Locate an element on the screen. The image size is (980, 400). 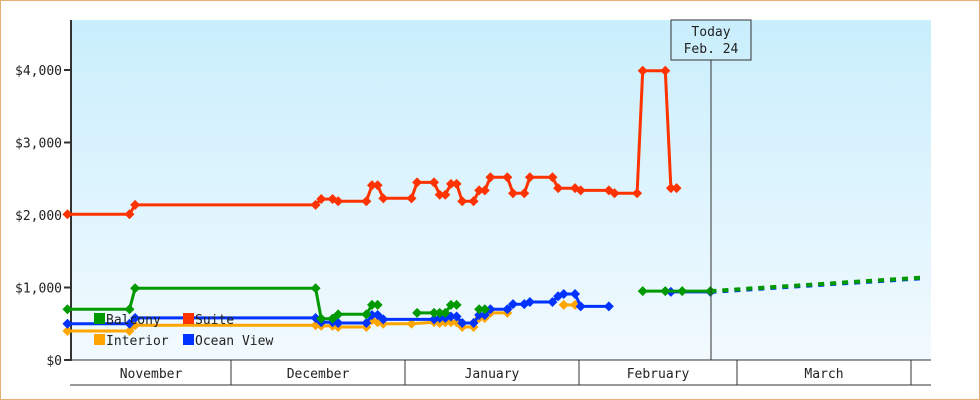
legend-label: Ocean View is located at coordinates (234, 341).